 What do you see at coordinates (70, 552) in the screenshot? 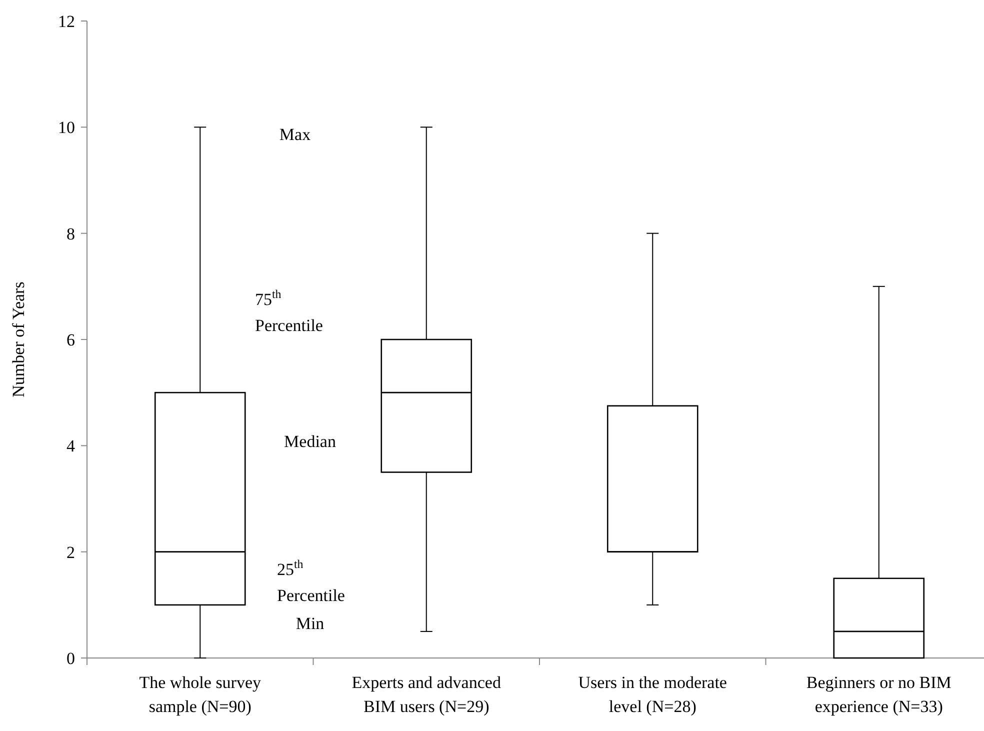
I see `y-tick-label: 2` at bounding box center [70, 552].